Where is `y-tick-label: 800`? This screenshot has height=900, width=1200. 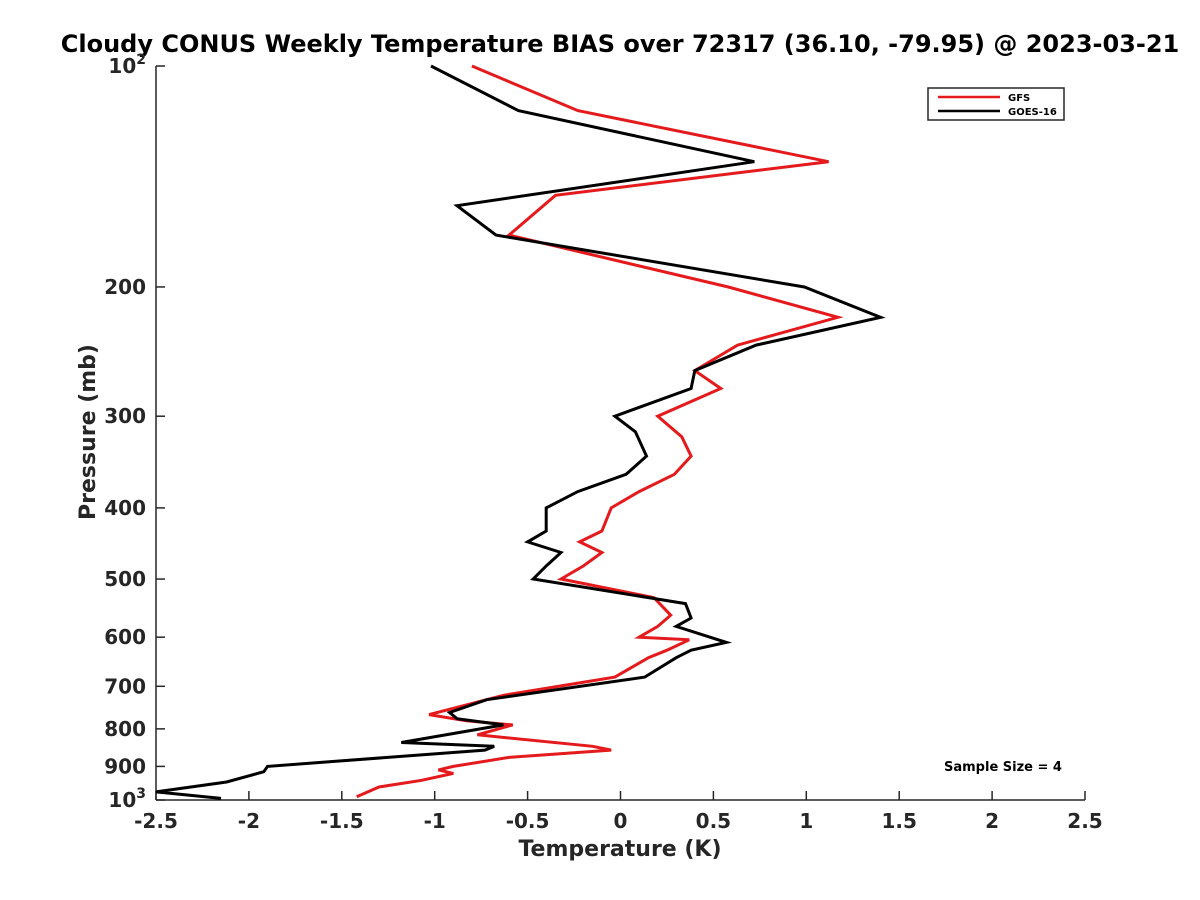 y-tick-label: 800 is located at coordinates (125, 729).